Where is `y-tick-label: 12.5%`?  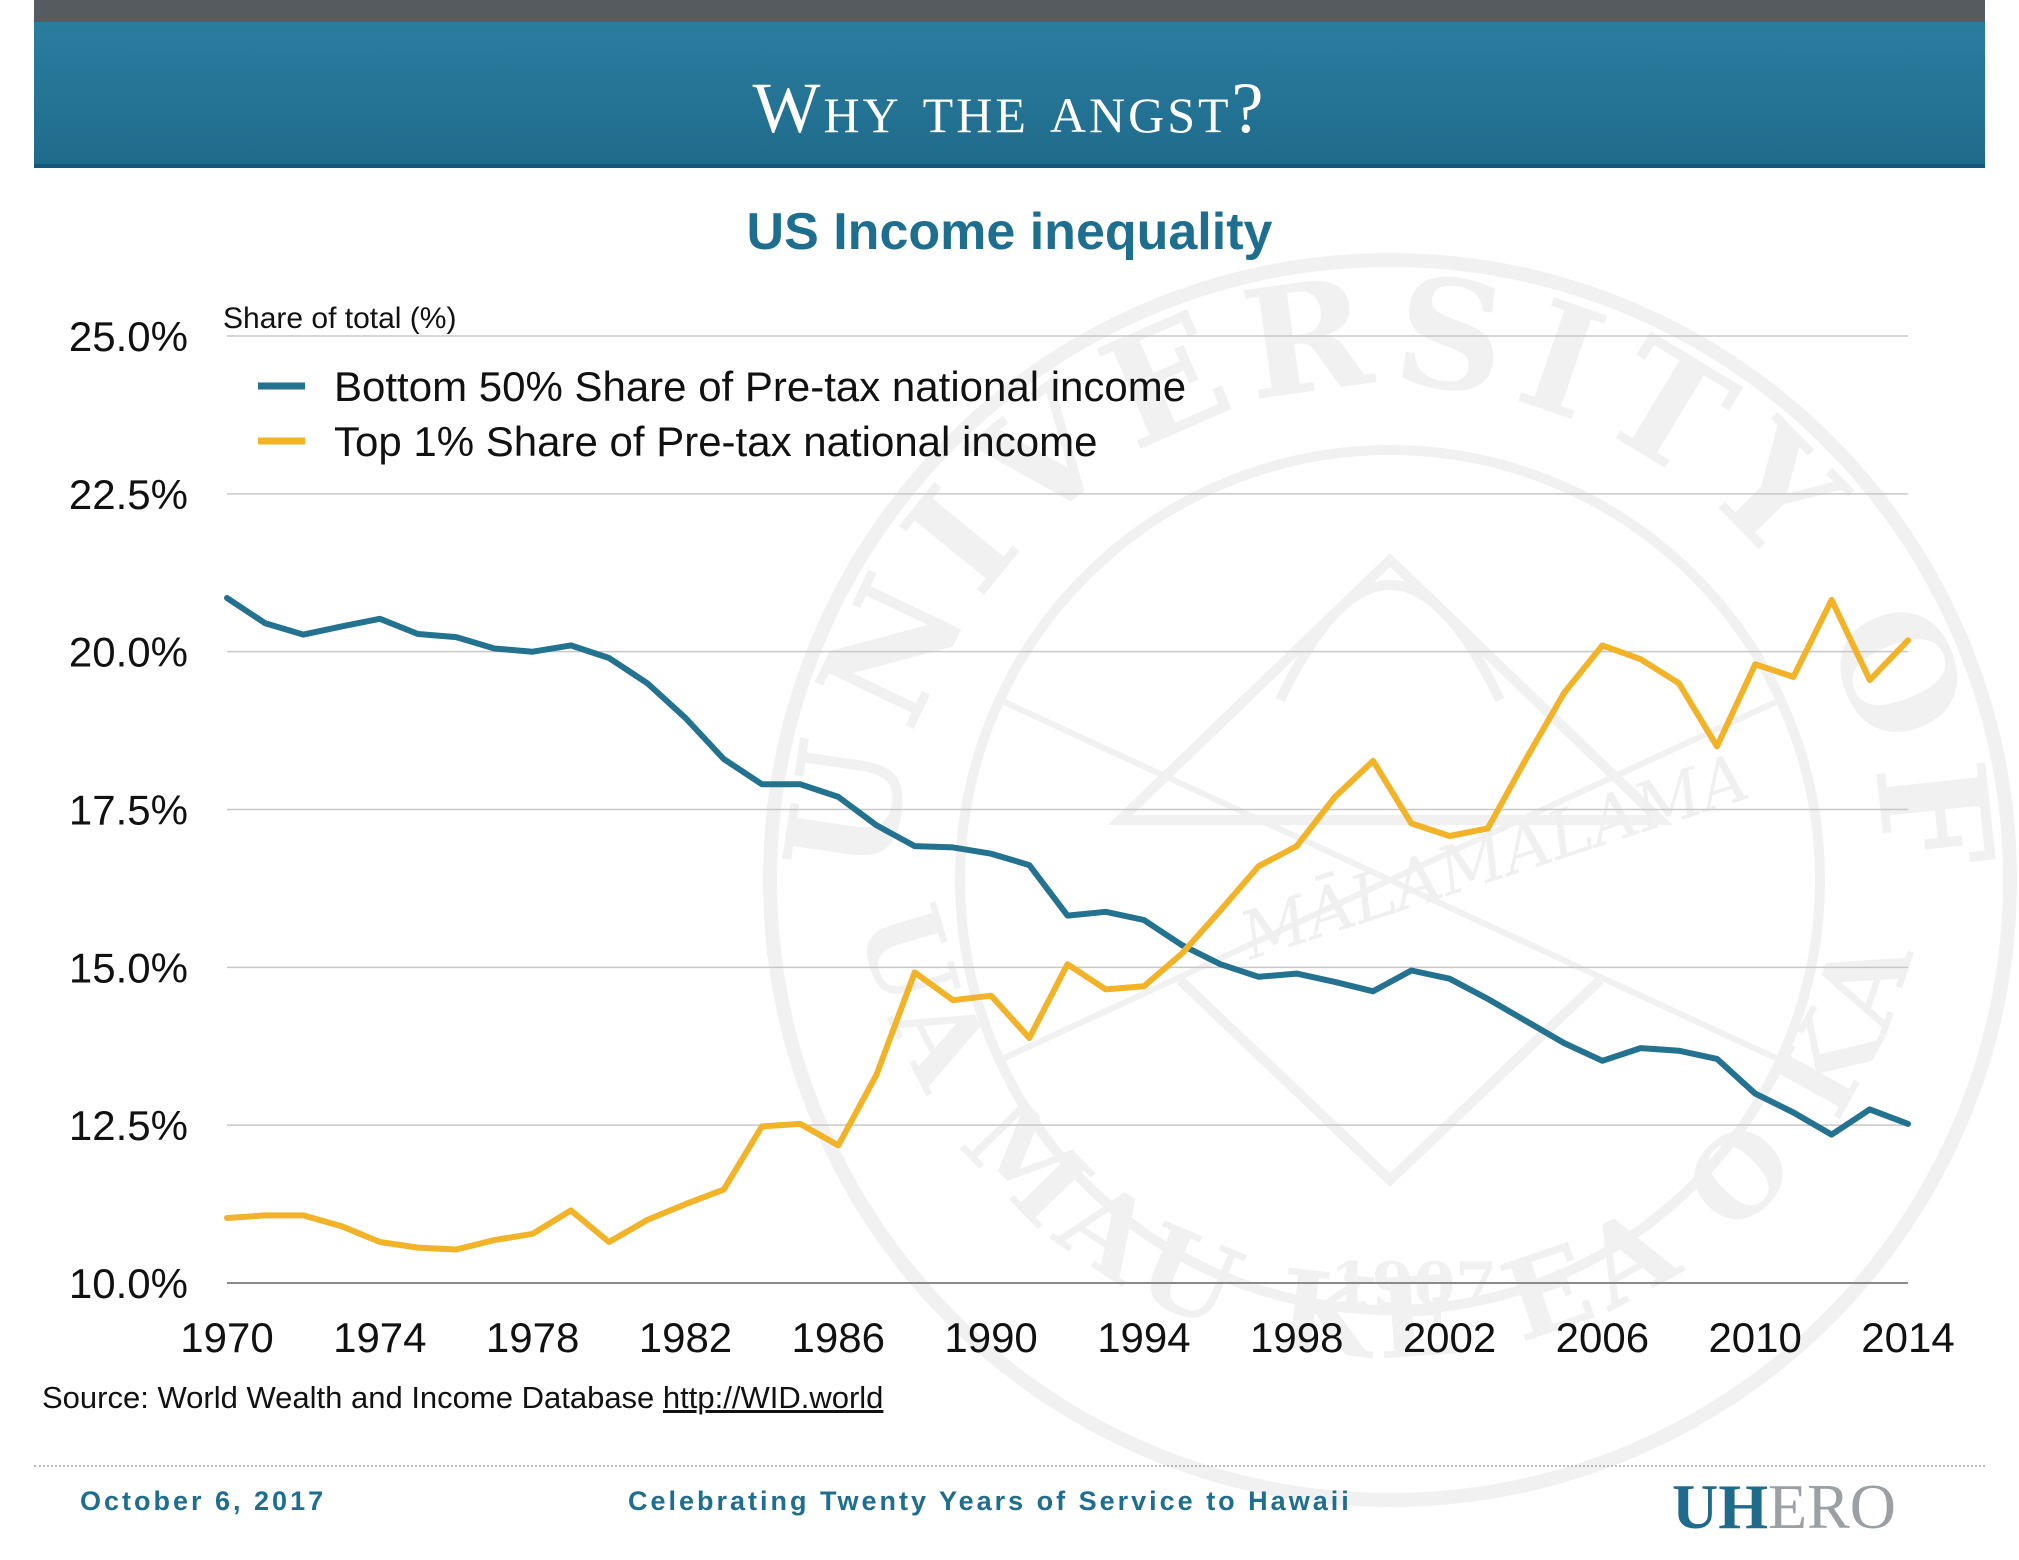 y-tick-label: 12.5% is located at coordinates (128, 1125).